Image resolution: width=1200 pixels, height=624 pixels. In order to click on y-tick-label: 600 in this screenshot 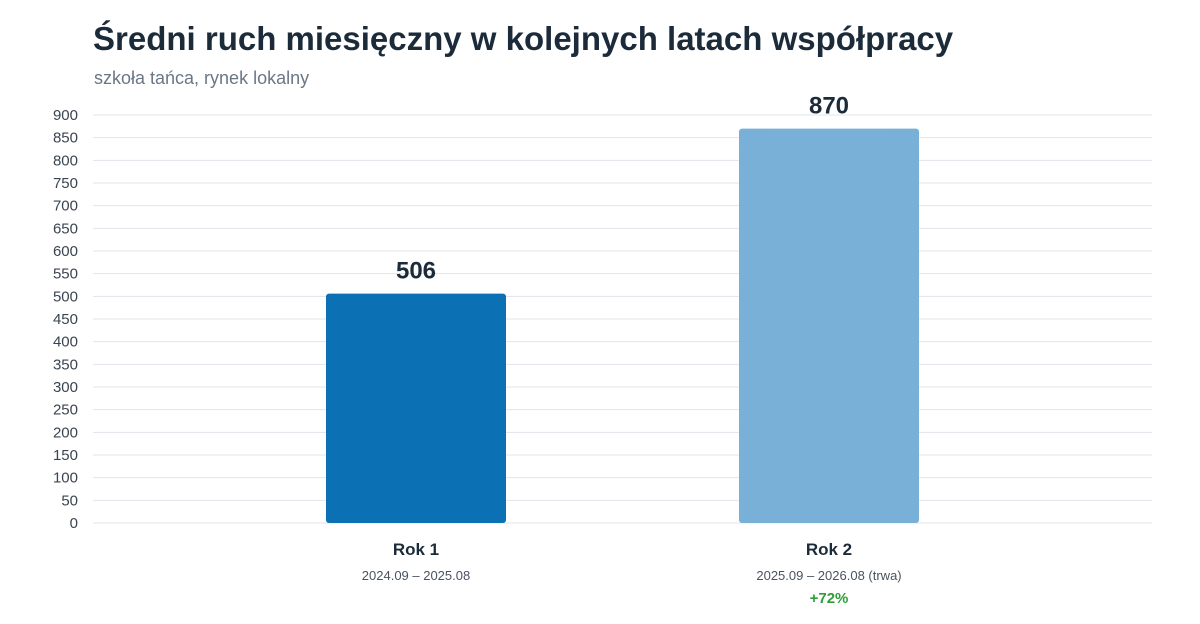, I will do `click(65, 251)`.